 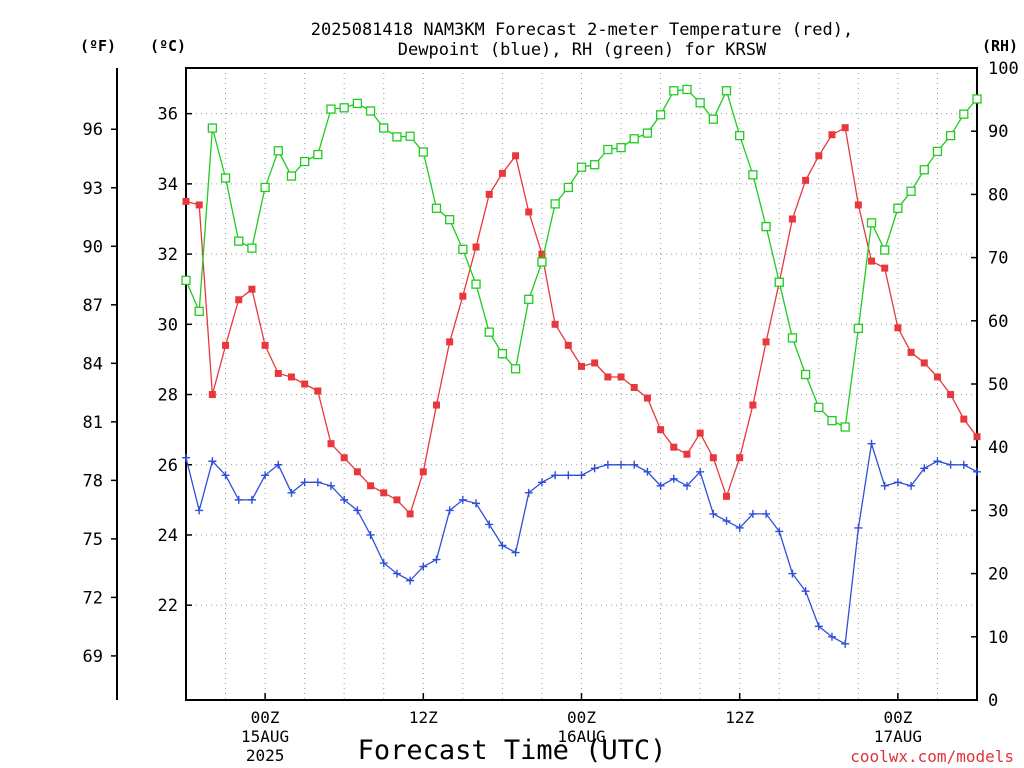 What do you see at coordinates (993, 701) in the screenshot?
I see `rh-tick-label: 0` at bounding box center [993, 701].